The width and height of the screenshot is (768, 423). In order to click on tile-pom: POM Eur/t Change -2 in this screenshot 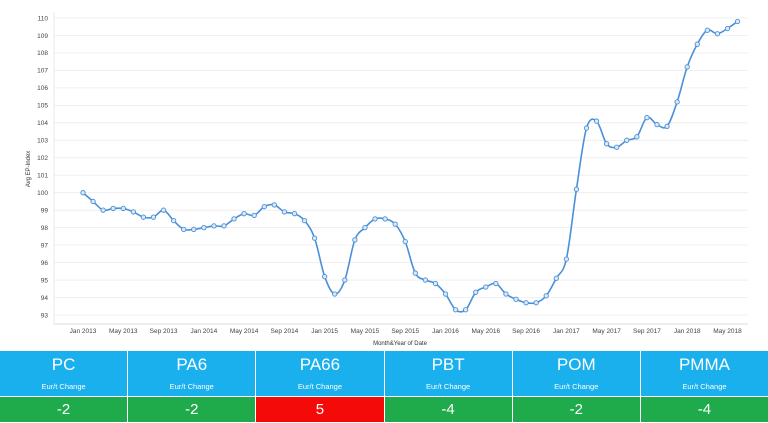, I will do `click(576, 386)`.